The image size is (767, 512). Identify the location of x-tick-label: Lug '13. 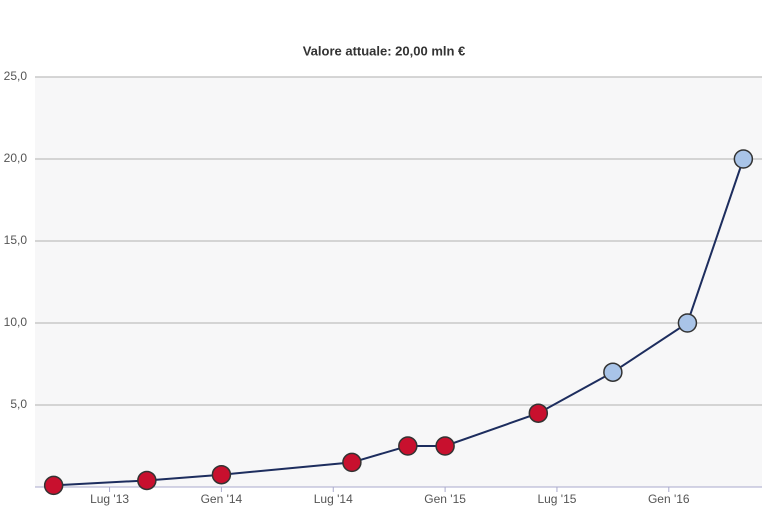
(109, 499).